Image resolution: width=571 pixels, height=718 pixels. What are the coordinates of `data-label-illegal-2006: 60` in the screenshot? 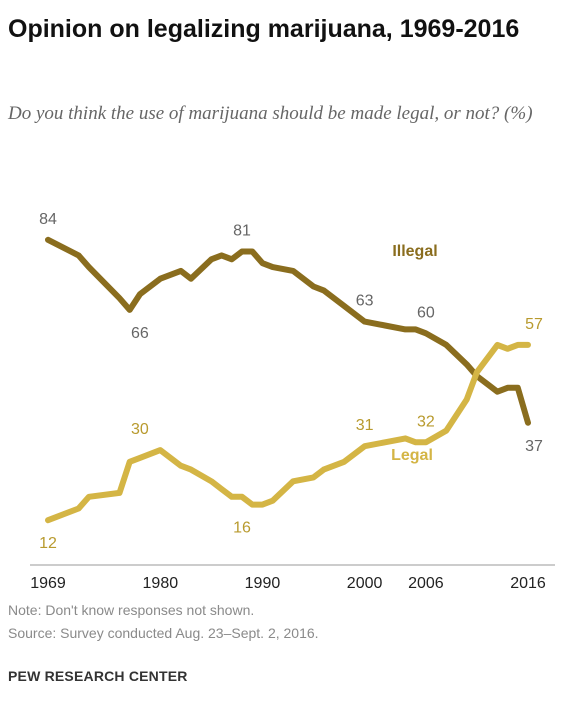 It's located at (426, 312).